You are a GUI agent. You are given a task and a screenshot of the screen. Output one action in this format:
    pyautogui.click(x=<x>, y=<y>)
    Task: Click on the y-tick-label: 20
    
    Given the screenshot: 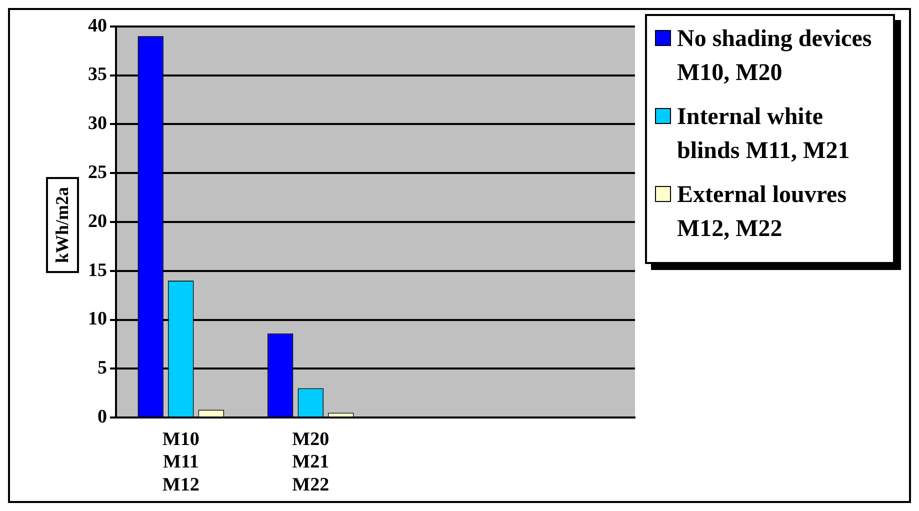 What is the action you would take?
    pyautogui.click(x=97, y=221)
    